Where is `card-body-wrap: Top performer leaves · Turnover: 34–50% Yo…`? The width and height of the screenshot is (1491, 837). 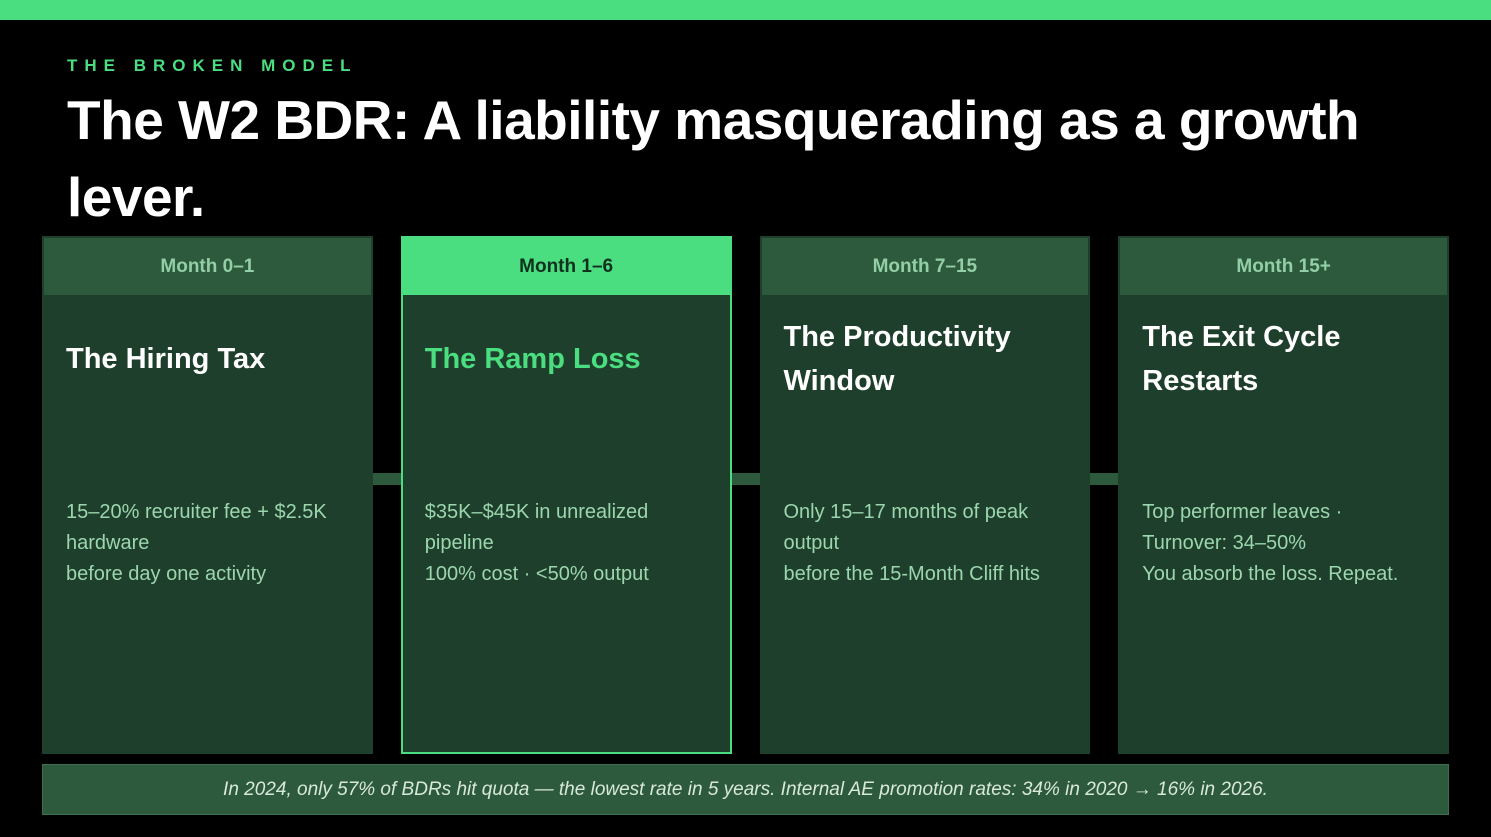 card-body-wrap: Top performer leaves · Turnover: 34–50% Yo… is located at coordinates (1283, 543).